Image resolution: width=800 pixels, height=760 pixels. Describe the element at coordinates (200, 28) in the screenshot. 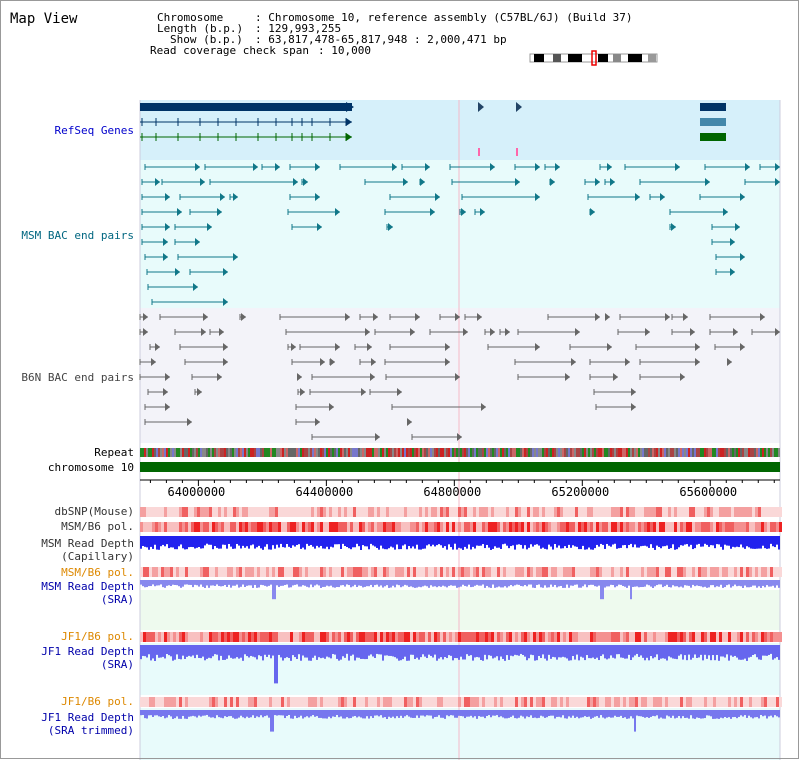

I see `header-length-label: Length (b.p.)` at that location.